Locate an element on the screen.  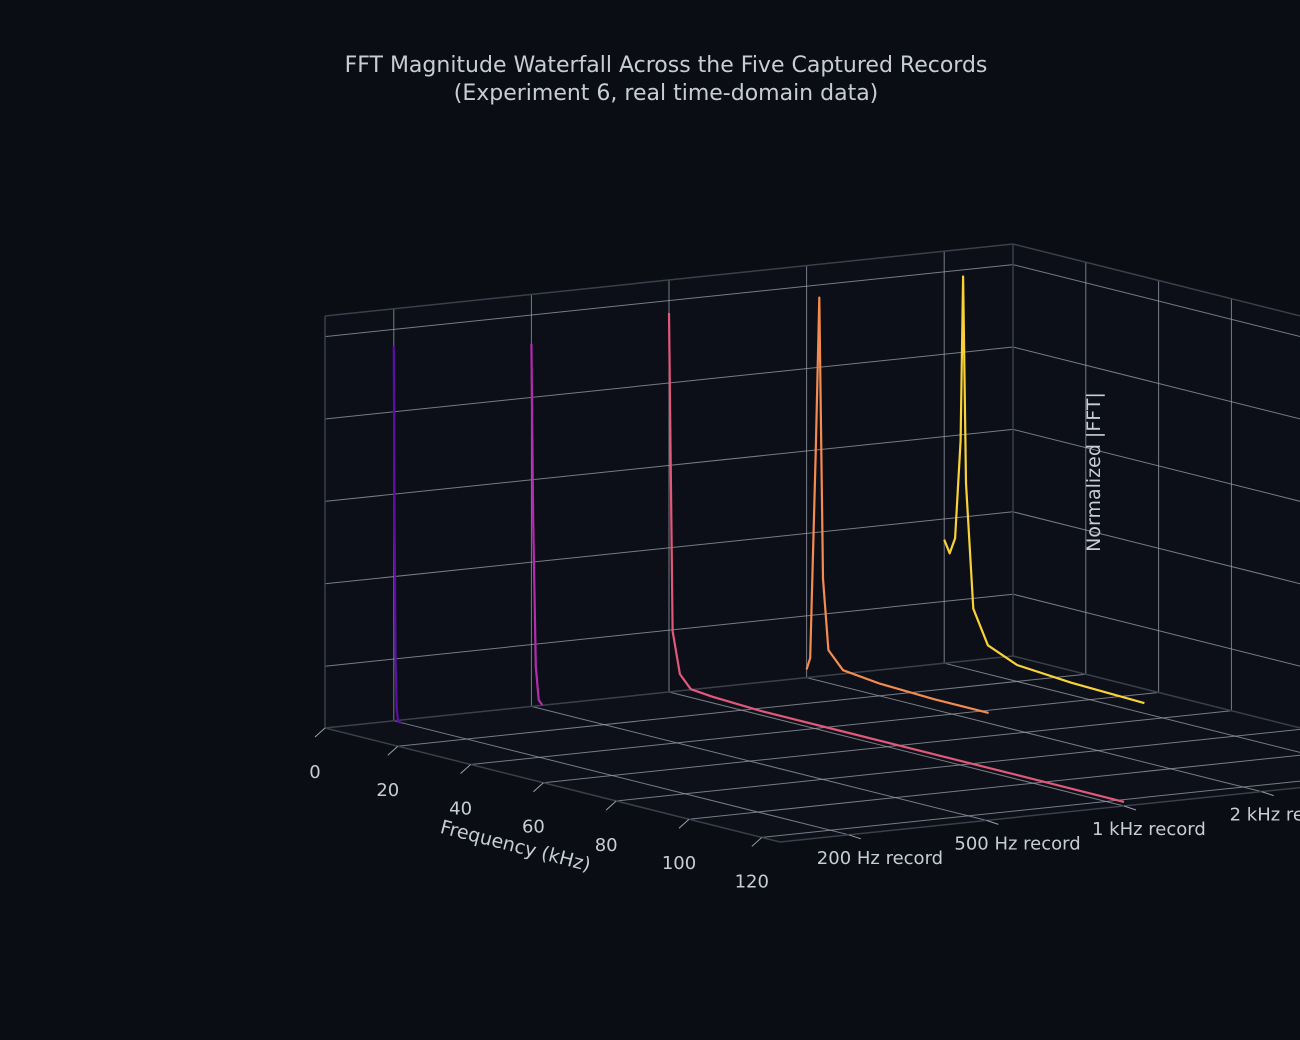
record-tick-label: 1 kHz record is located at coordinates (1149, 829).